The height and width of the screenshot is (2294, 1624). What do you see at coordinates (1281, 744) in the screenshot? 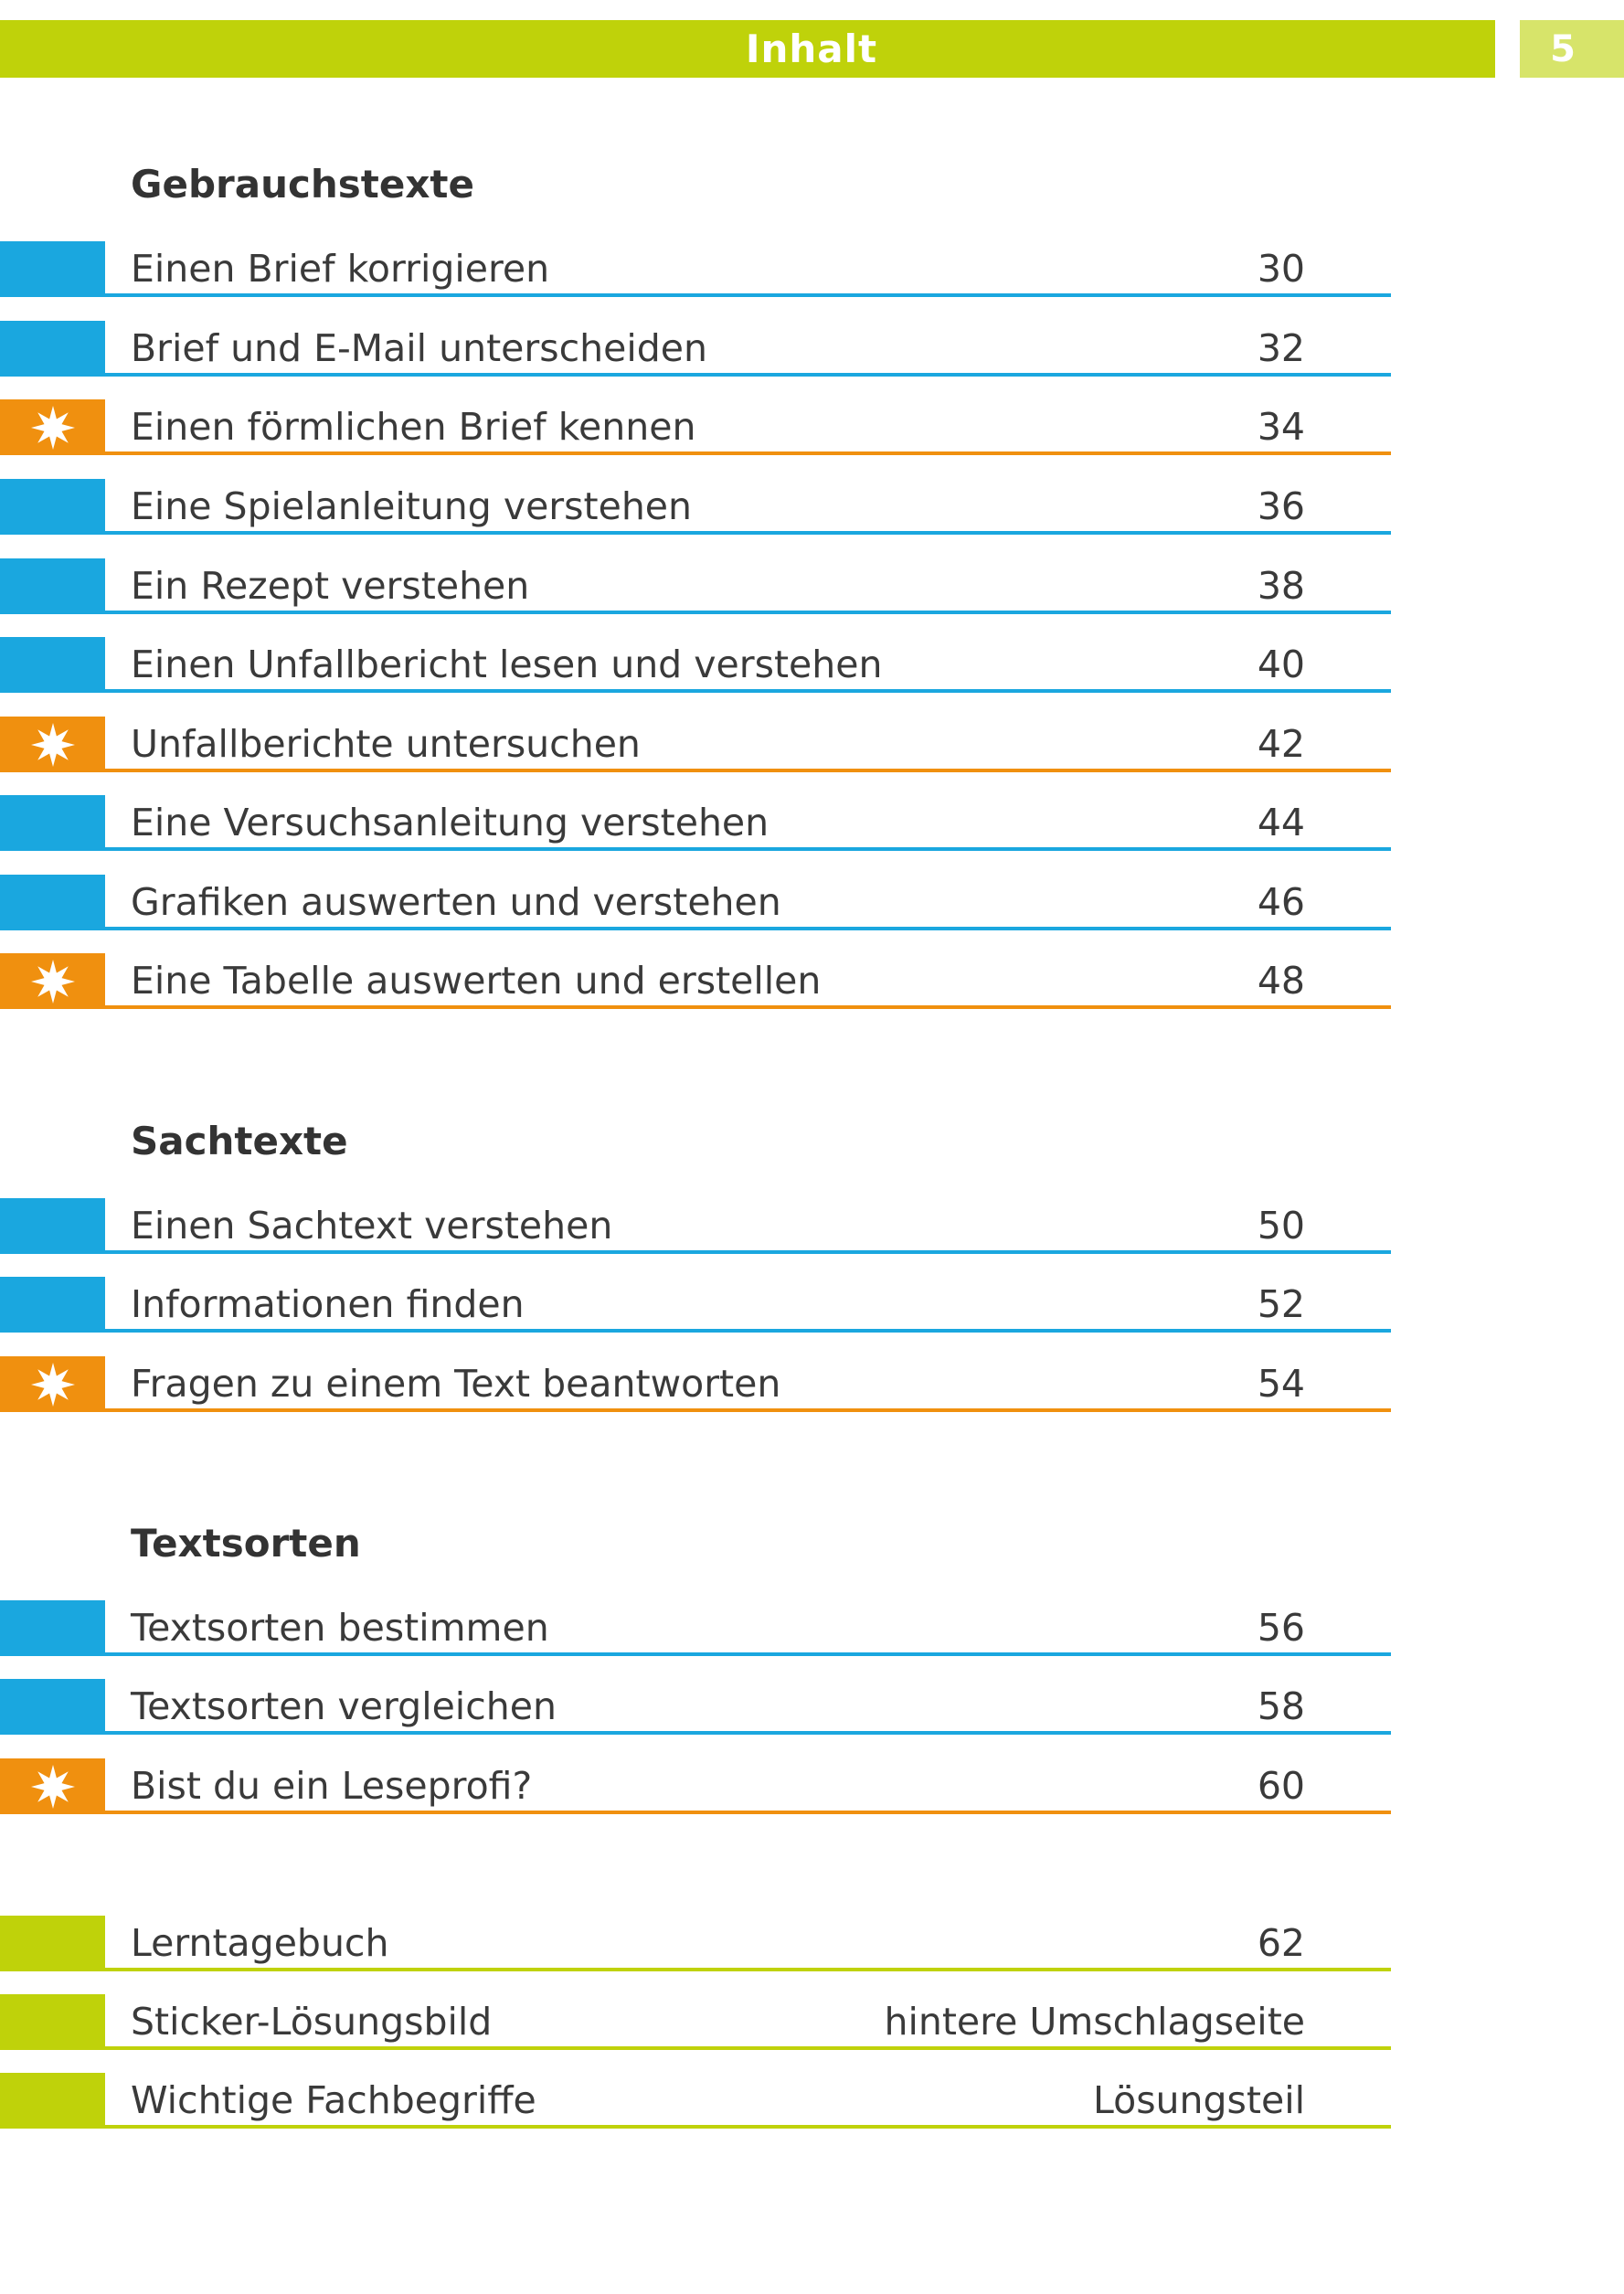
I see `toc-page: 42` at bounding box center [1281, 744].